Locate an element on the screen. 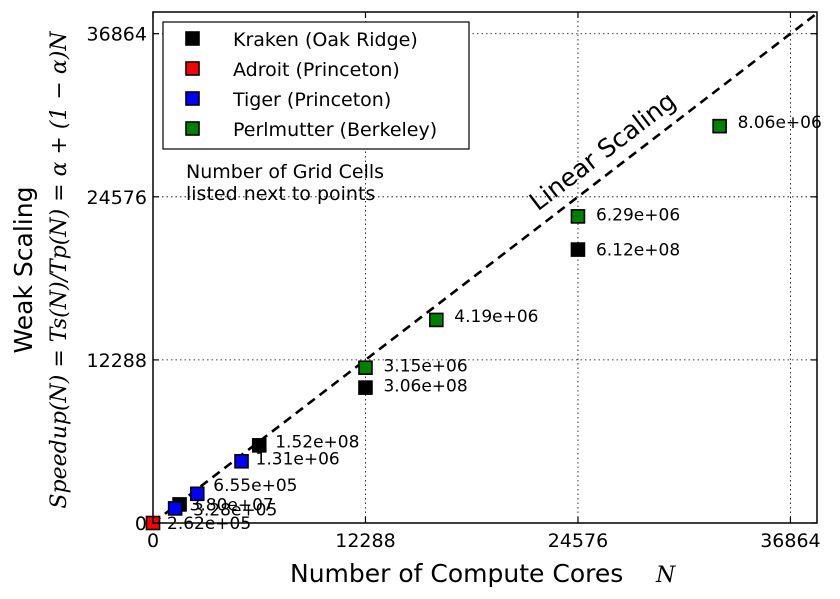 The height and width of the screenshot is (599, 840). legend-label: Tiger (Princeton) is located at coordinates (311, 100).